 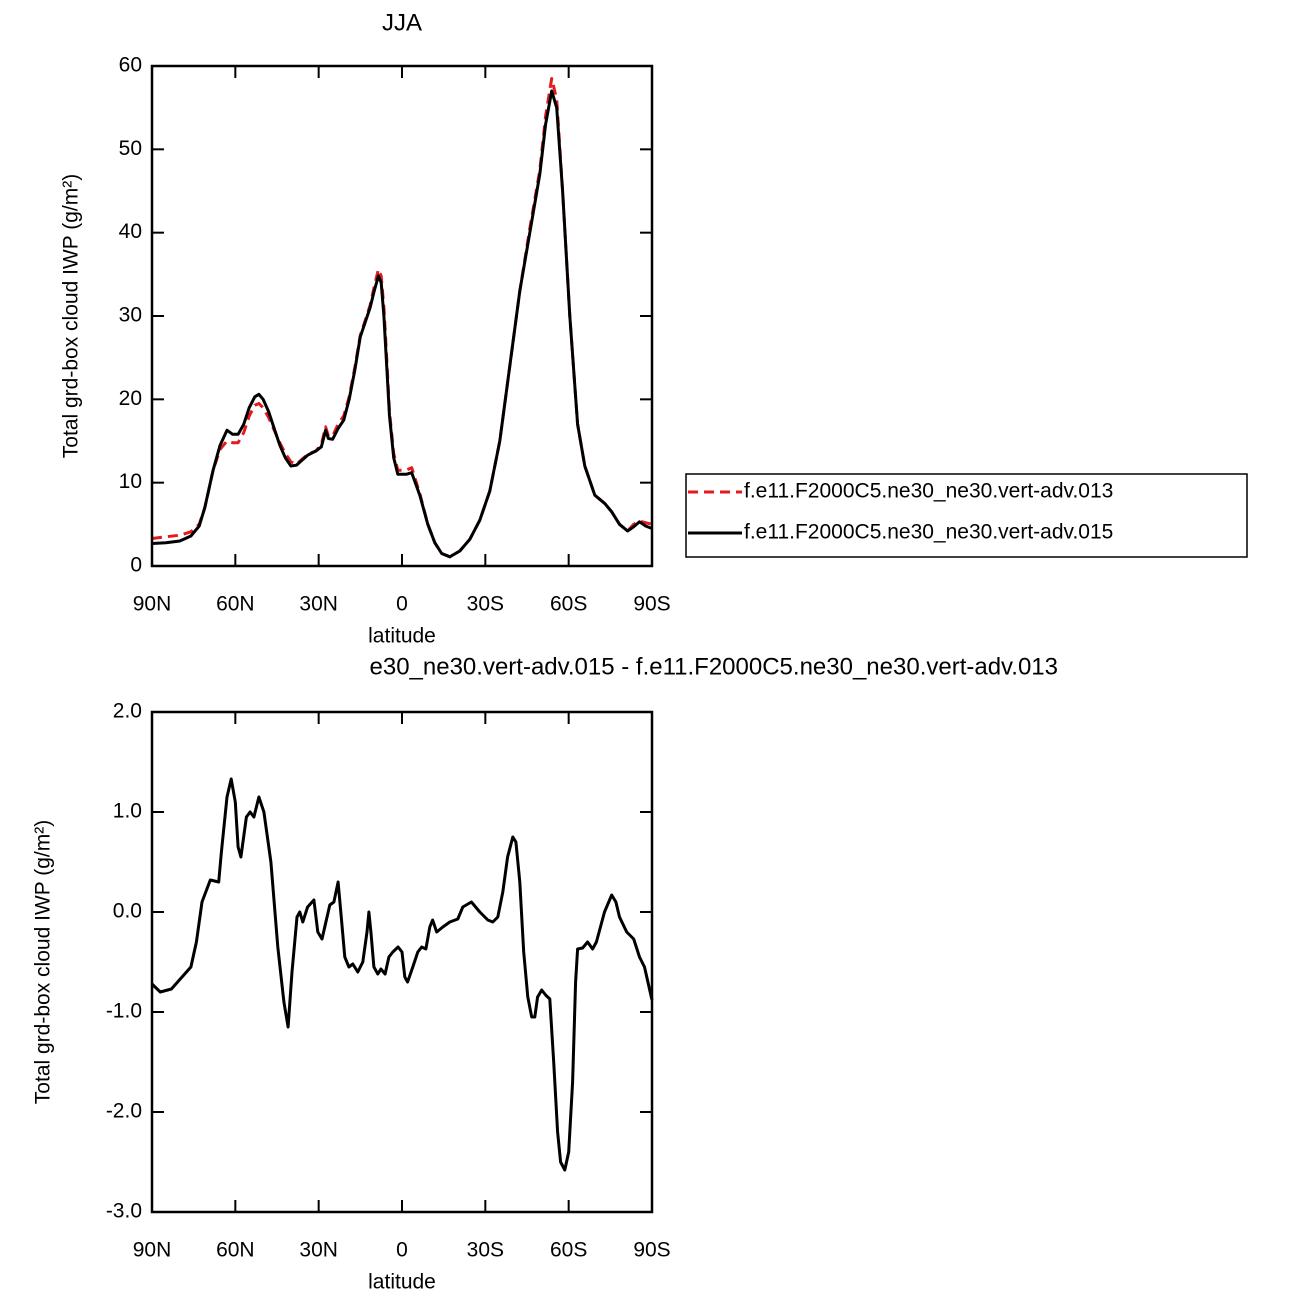 I want to click on y-tick-label: 40, so click(x=130, y=231).